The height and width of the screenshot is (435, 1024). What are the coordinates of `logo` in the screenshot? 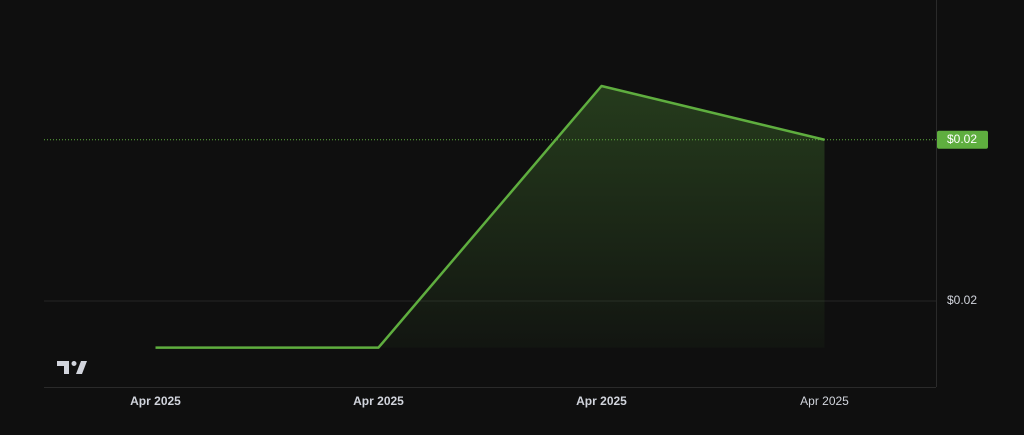 It's located at (72, 367).